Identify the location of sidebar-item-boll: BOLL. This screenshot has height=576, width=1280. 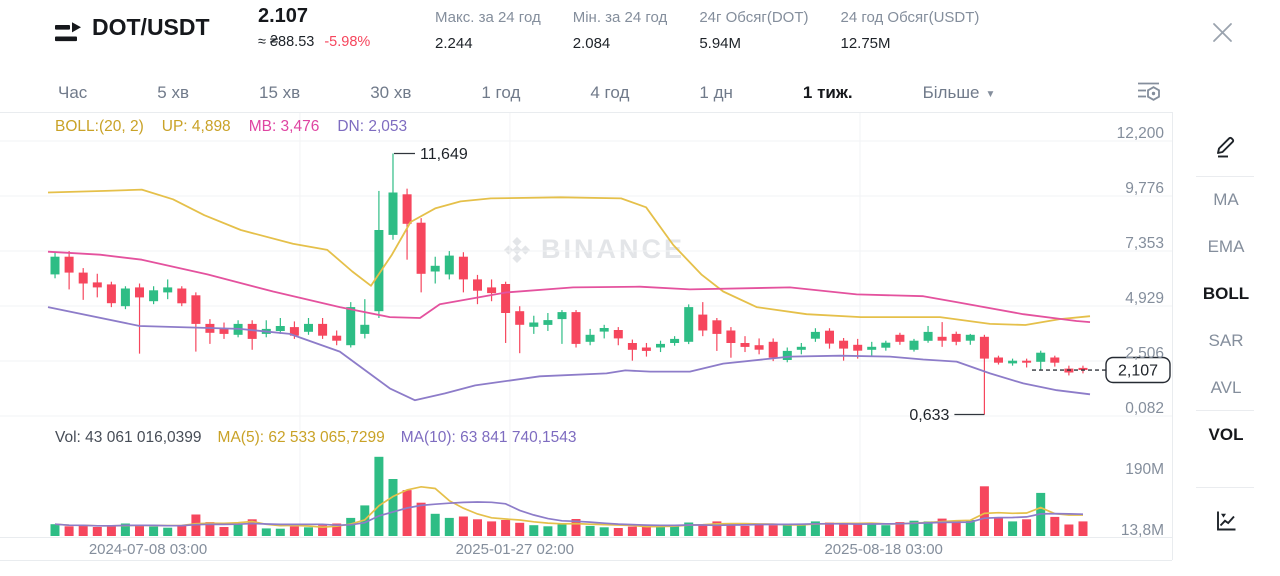
(1226, 293).